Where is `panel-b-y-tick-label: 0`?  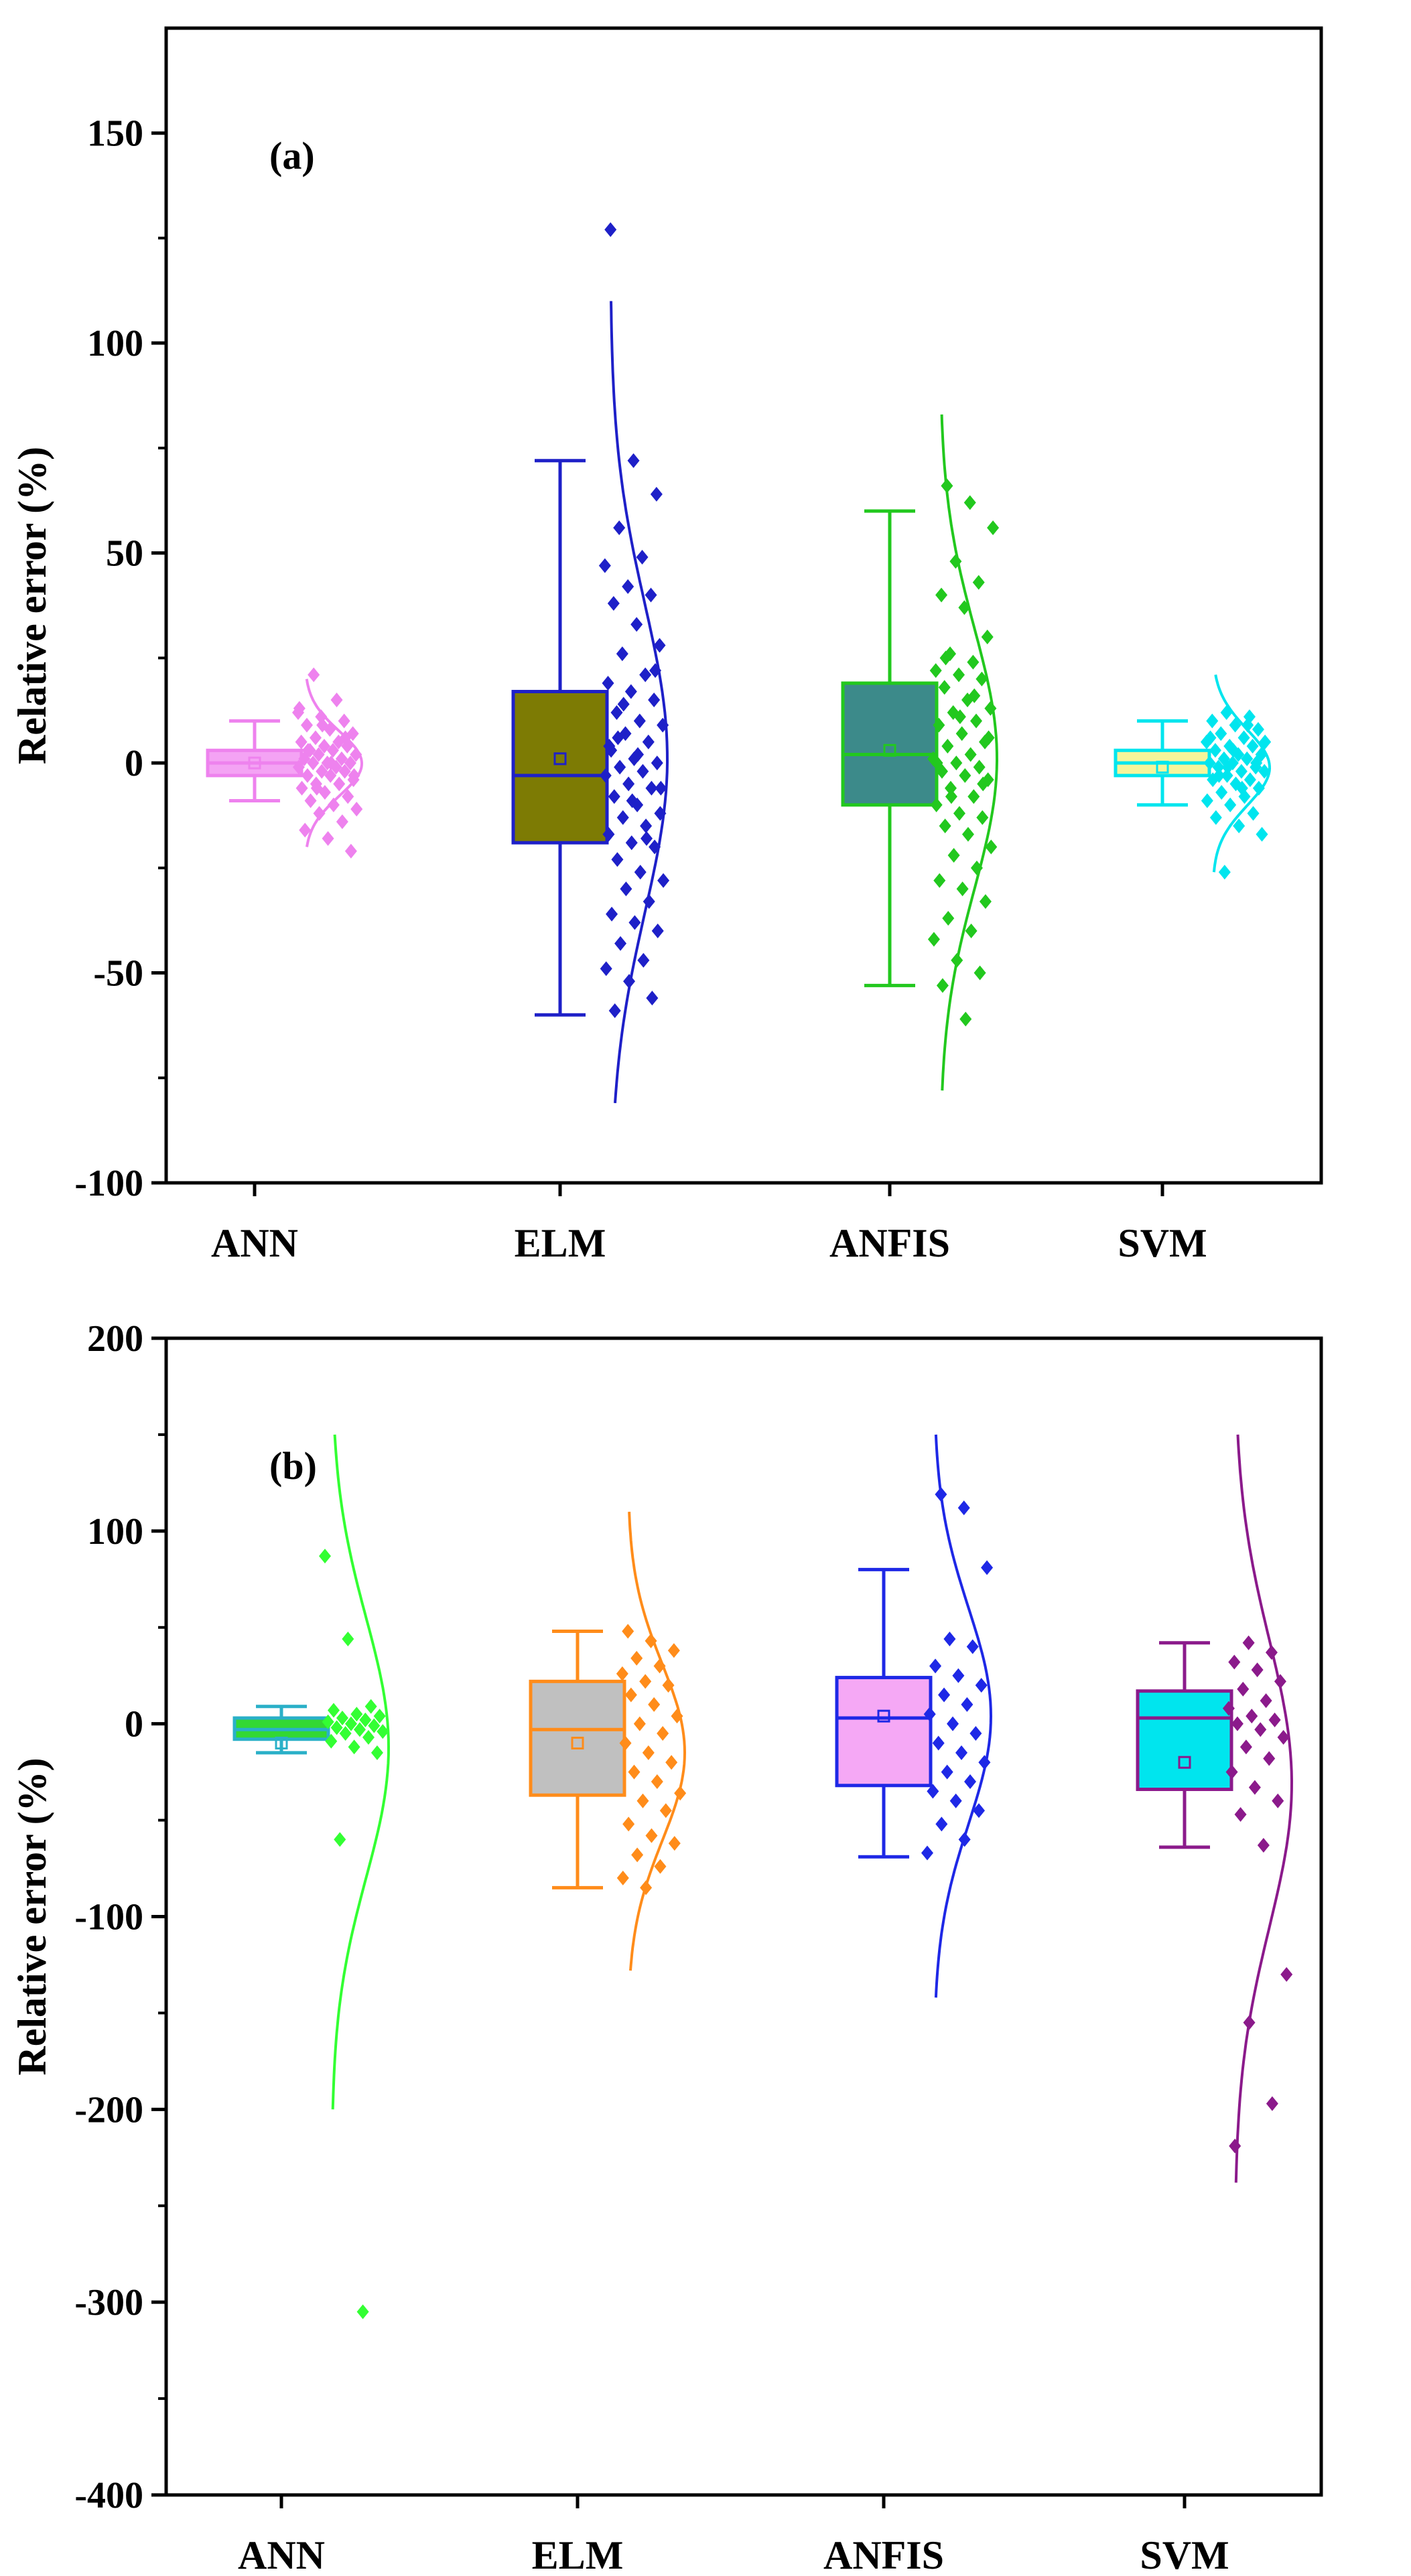
panel-b-y-tick-label: 0 is located at coordinates (134, 1724).